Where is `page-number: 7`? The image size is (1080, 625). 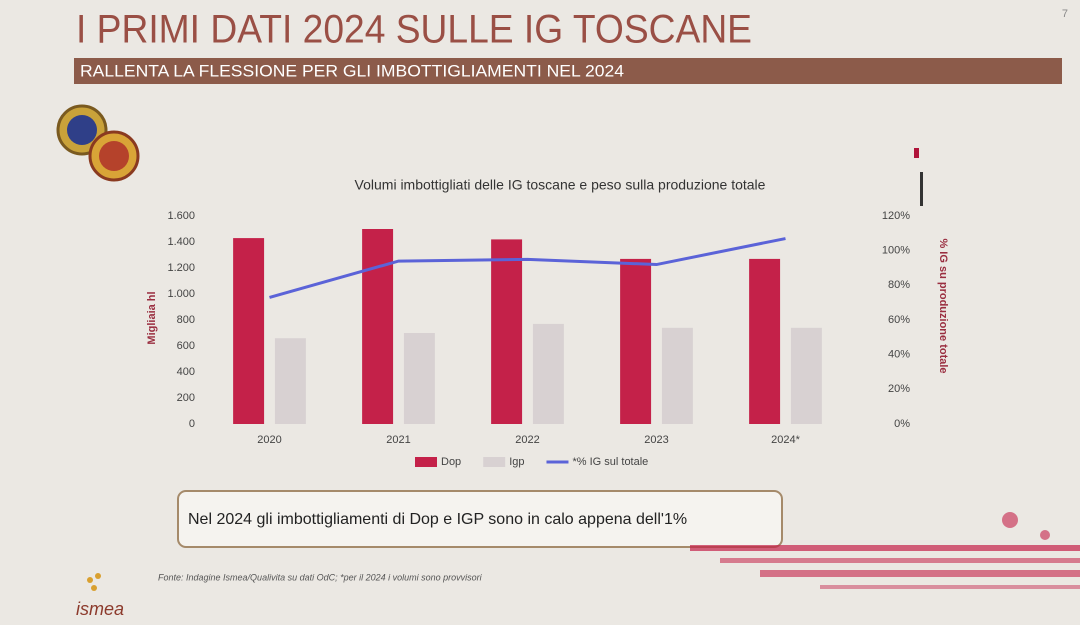
page-number: 7 is located at coordinates (1065, 14).